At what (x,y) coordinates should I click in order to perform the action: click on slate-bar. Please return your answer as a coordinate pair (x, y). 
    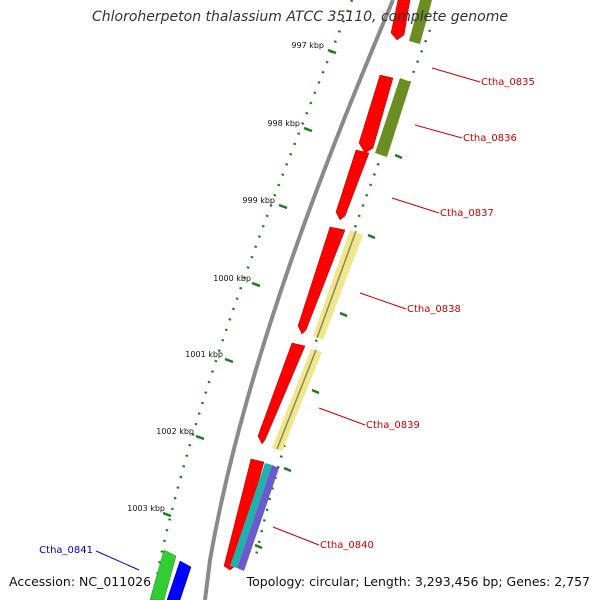
    Looking at the image, I should click on (258, 518).